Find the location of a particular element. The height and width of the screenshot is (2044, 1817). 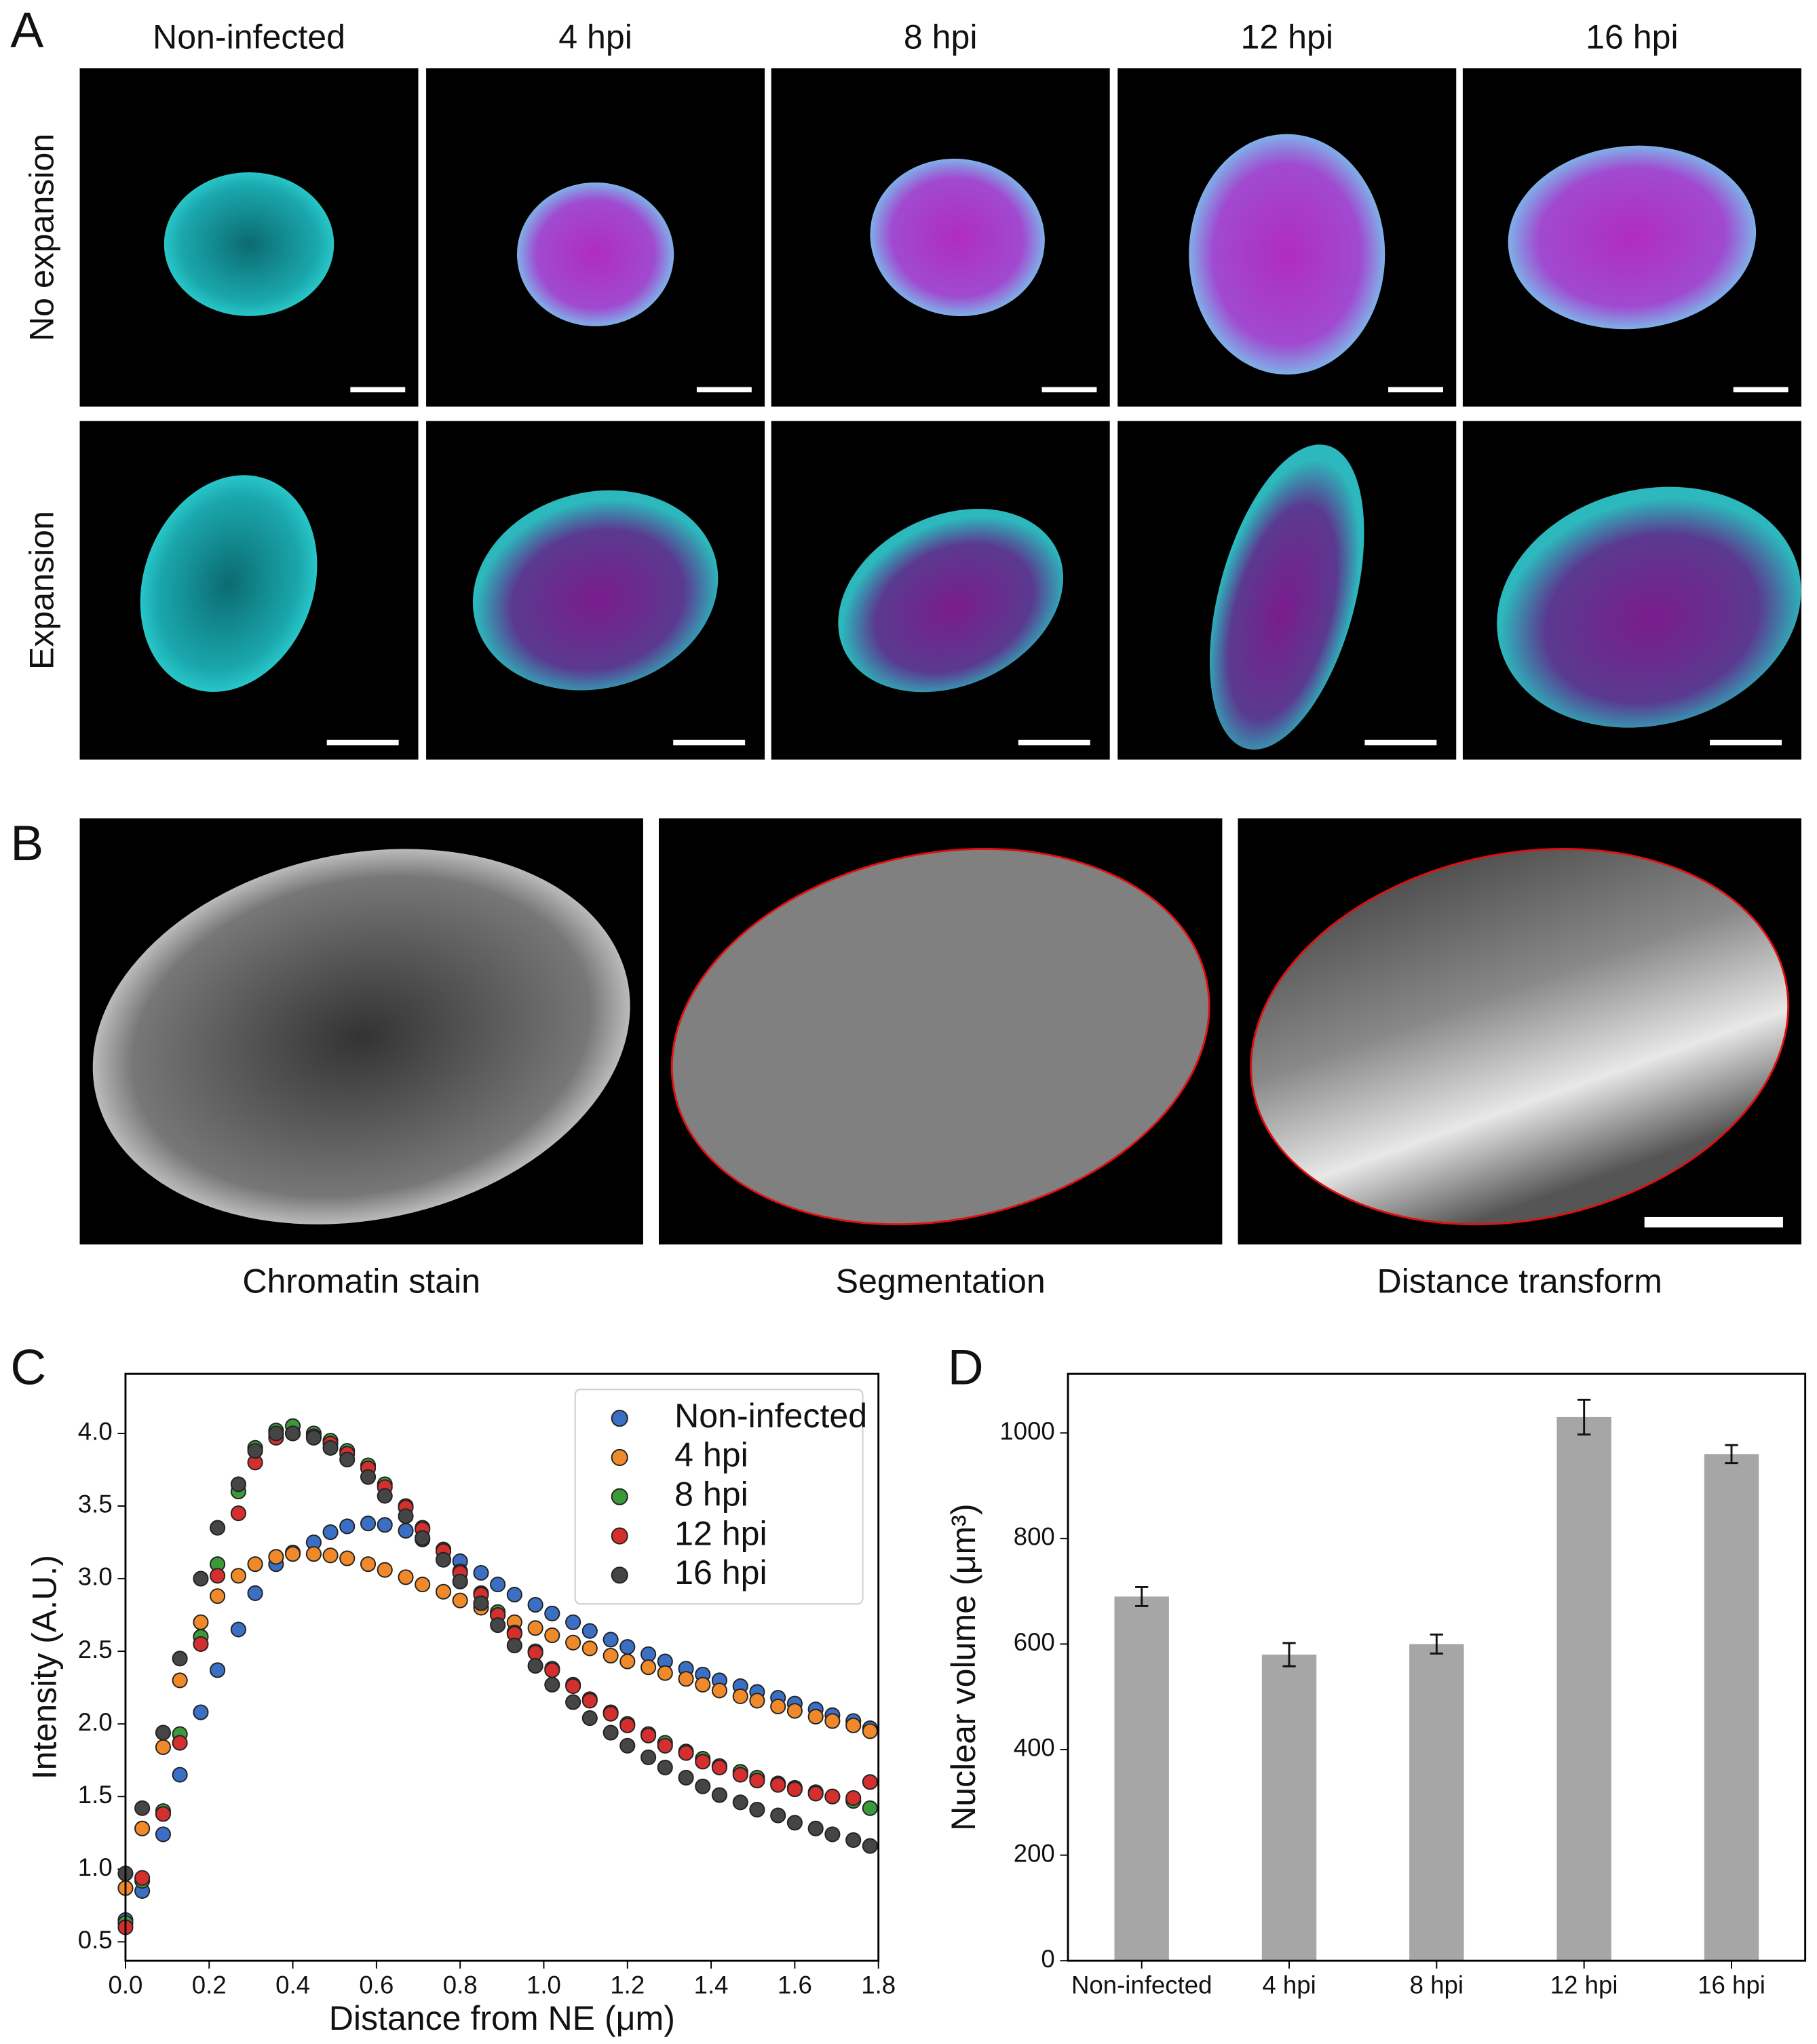

legend-label: 4 hpi is located at coordinates (711, 1455).